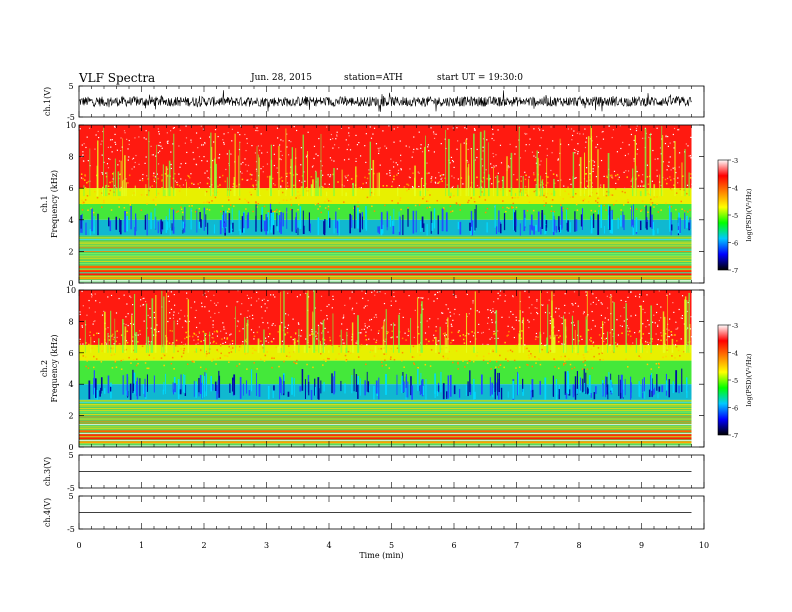  What do you see at coordinates (391, 545) in the screenshot?
I see `xtick-label: 5` at bounding box center [391, 545].